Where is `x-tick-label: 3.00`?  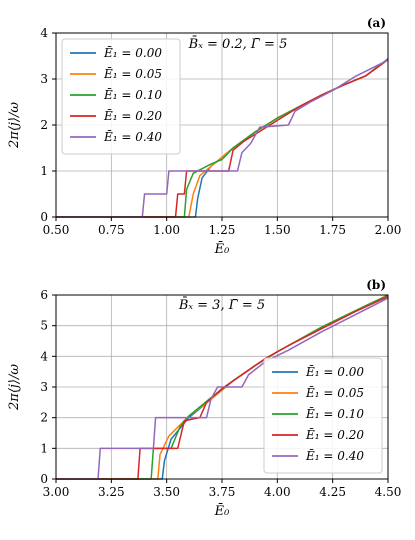 x-tick-label: 3.00 is located at coordinates (56, 492).